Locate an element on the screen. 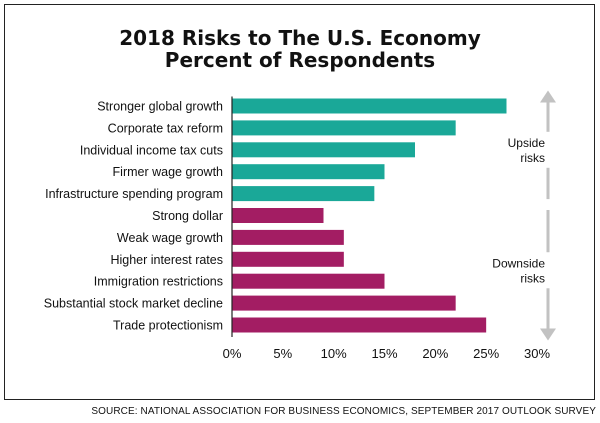 This screenshot has width=600, height=423. chart-title: 2018 Risks to The U.S. Economy is located at coordinates (300, 38).